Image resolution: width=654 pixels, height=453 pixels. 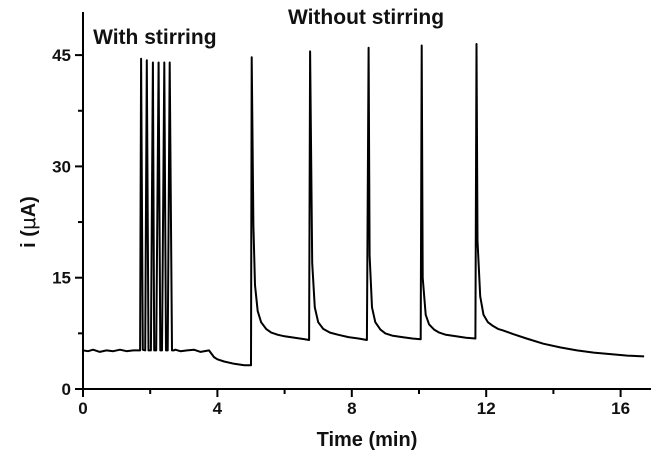 What do you see at coordinates (366, 17) in the screenshot?
I see `annotation-without-stirring: Without stirring` at bounding box center [366, 17].